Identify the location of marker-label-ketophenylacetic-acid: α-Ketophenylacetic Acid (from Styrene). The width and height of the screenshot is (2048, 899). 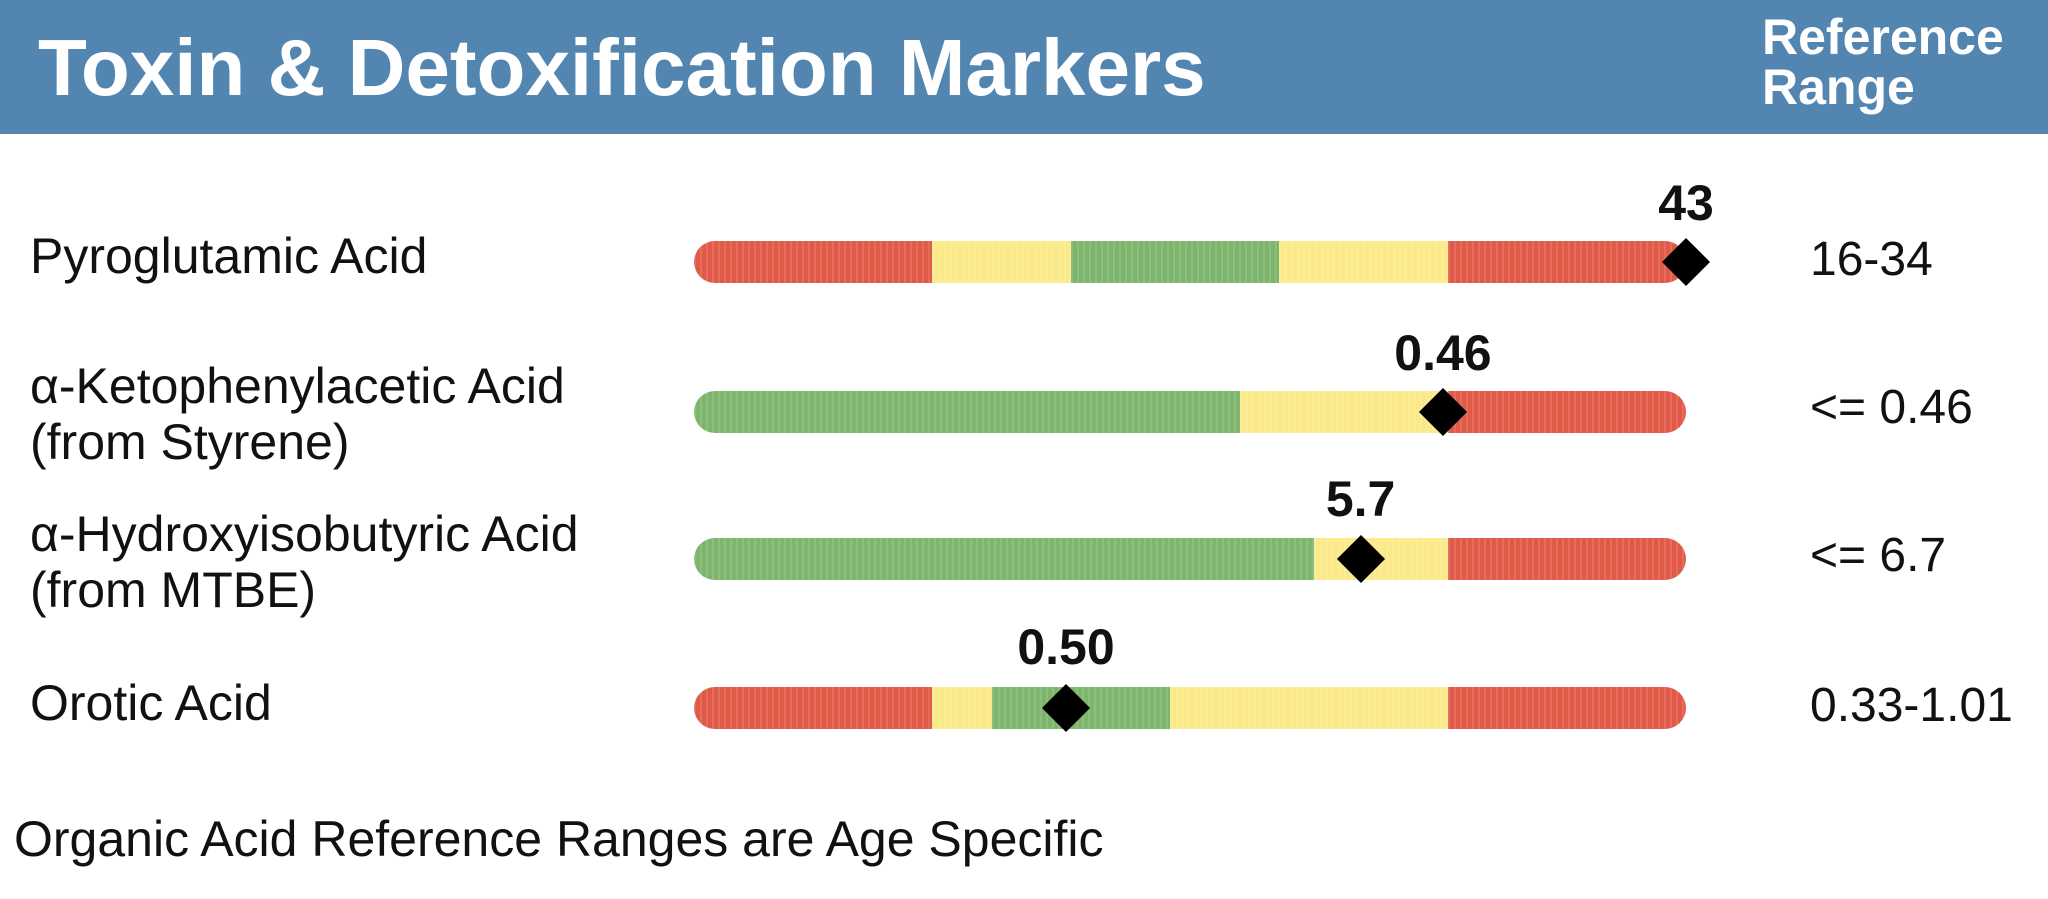
(297, 414).